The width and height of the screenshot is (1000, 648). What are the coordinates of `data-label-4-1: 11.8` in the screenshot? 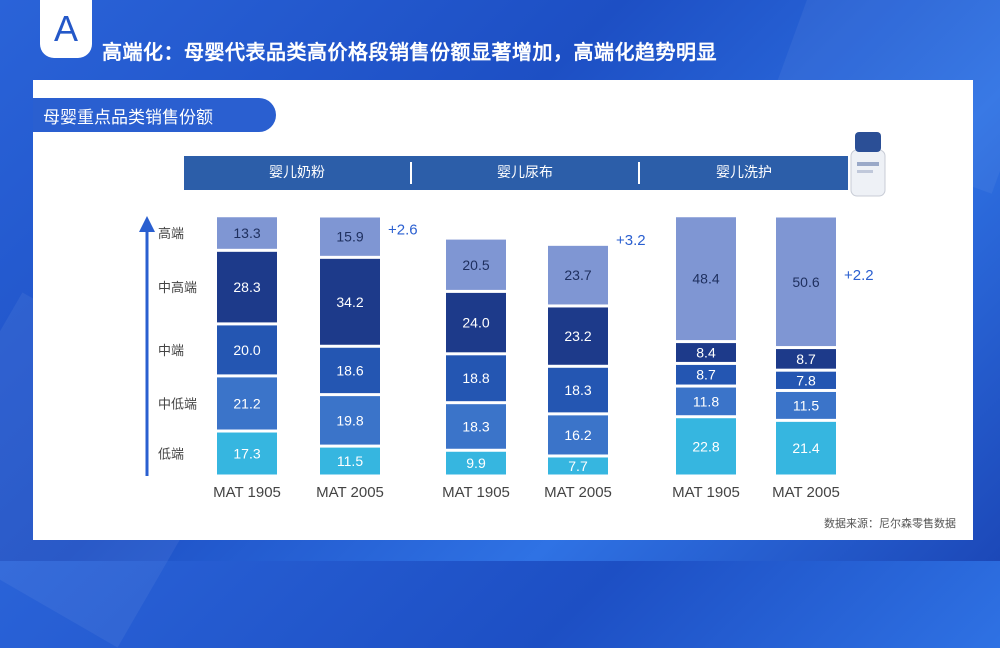 It's located at (706, 401).